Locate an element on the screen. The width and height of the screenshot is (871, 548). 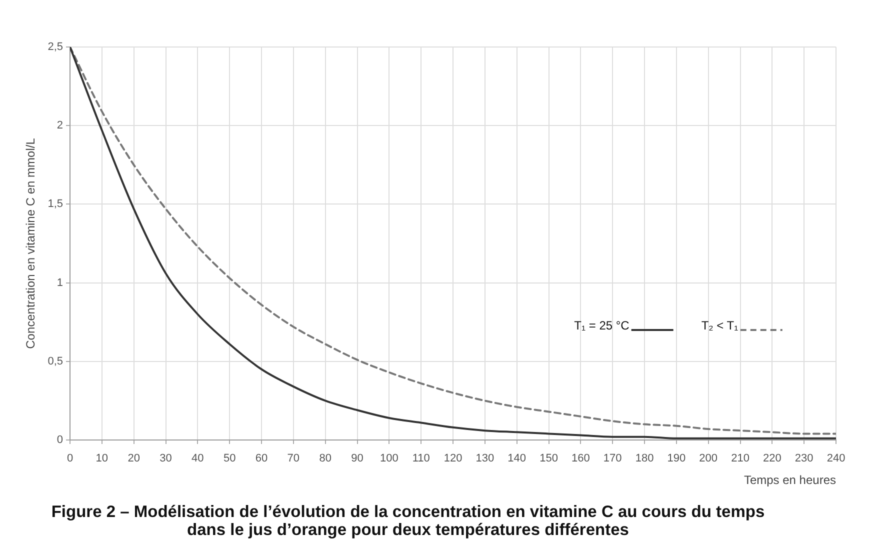
x-tick-label: 20 is located at coordinates (134, 458).